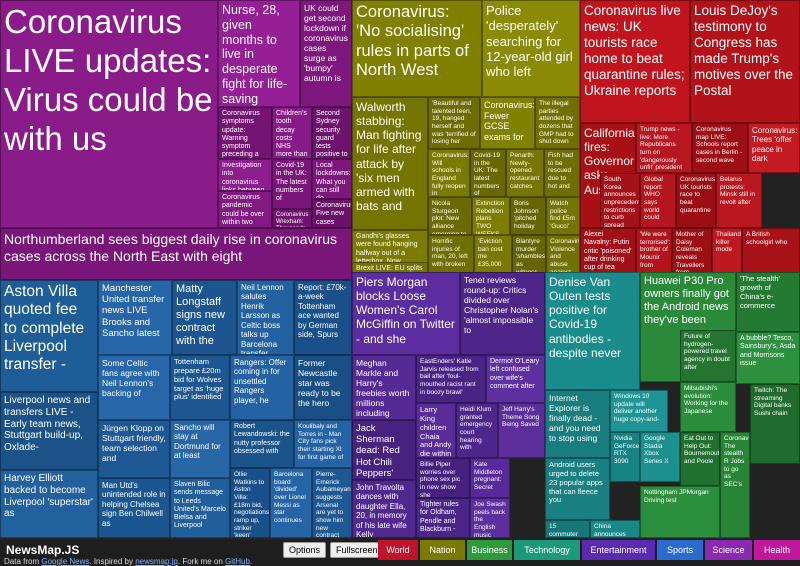 The height and width of the screenshot is (566, 800). I want to click on news-tile: Global report: WHO says world could, so click(658, 200).